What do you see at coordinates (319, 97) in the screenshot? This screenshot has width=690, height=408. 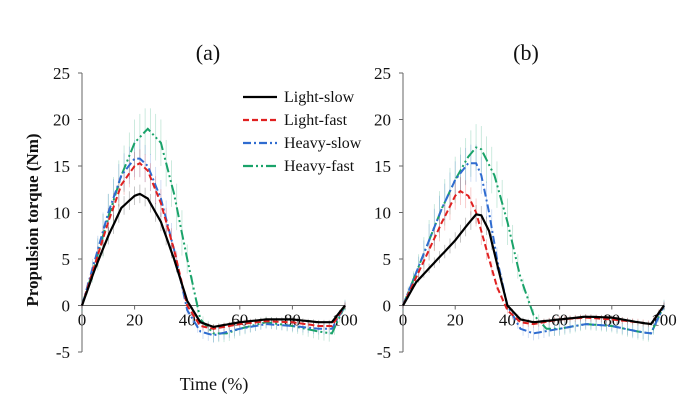 I see `legend-label: Light-slow` at bounding box center [319, 97].